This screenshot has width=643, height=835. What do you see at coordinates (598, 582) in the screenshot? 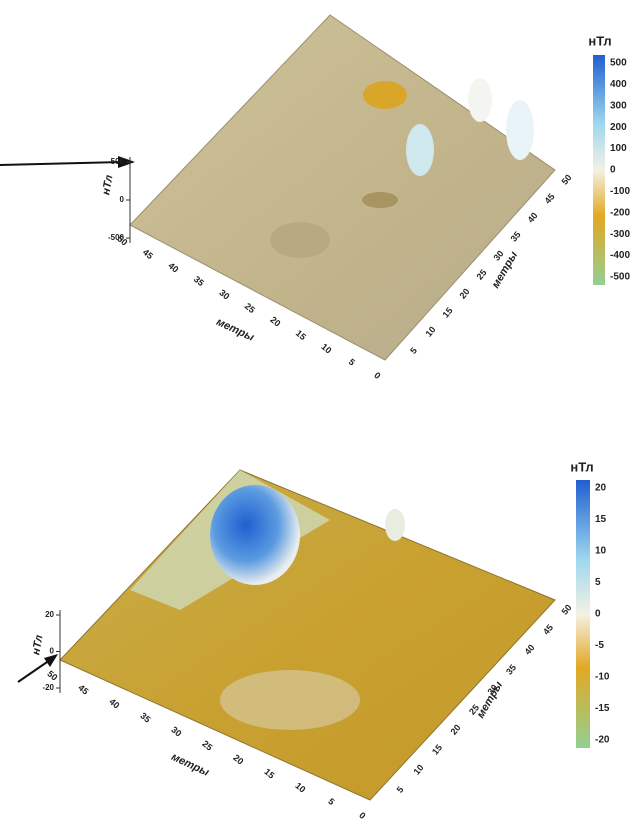
I see `colorbar-tick-label: 5` at bounding box center [598, 582].